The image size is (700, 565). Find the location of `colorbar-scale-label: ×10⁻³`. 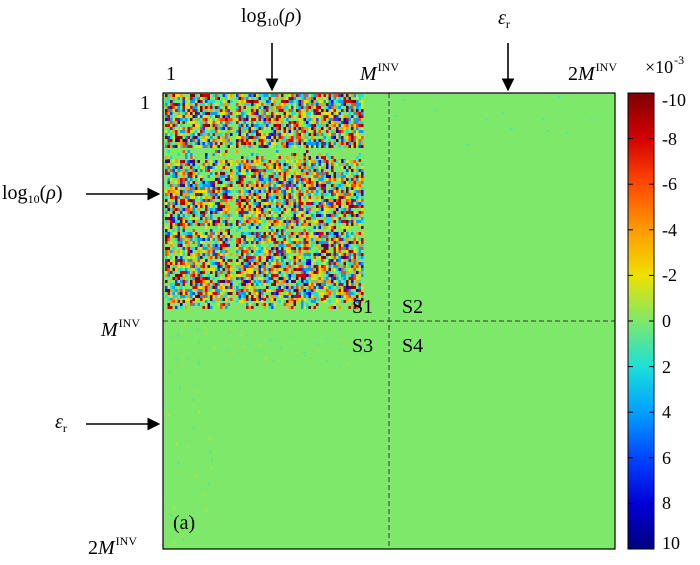

colorbar-scale-label: ×10⁻³ is located at coordinates (665, 65).